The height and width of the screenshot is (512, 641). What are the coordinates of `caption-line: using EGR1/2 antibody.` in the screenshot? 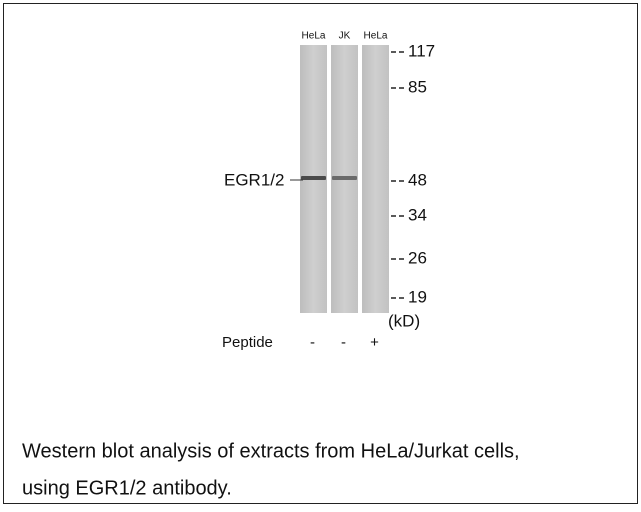 It's located at (127, 488).